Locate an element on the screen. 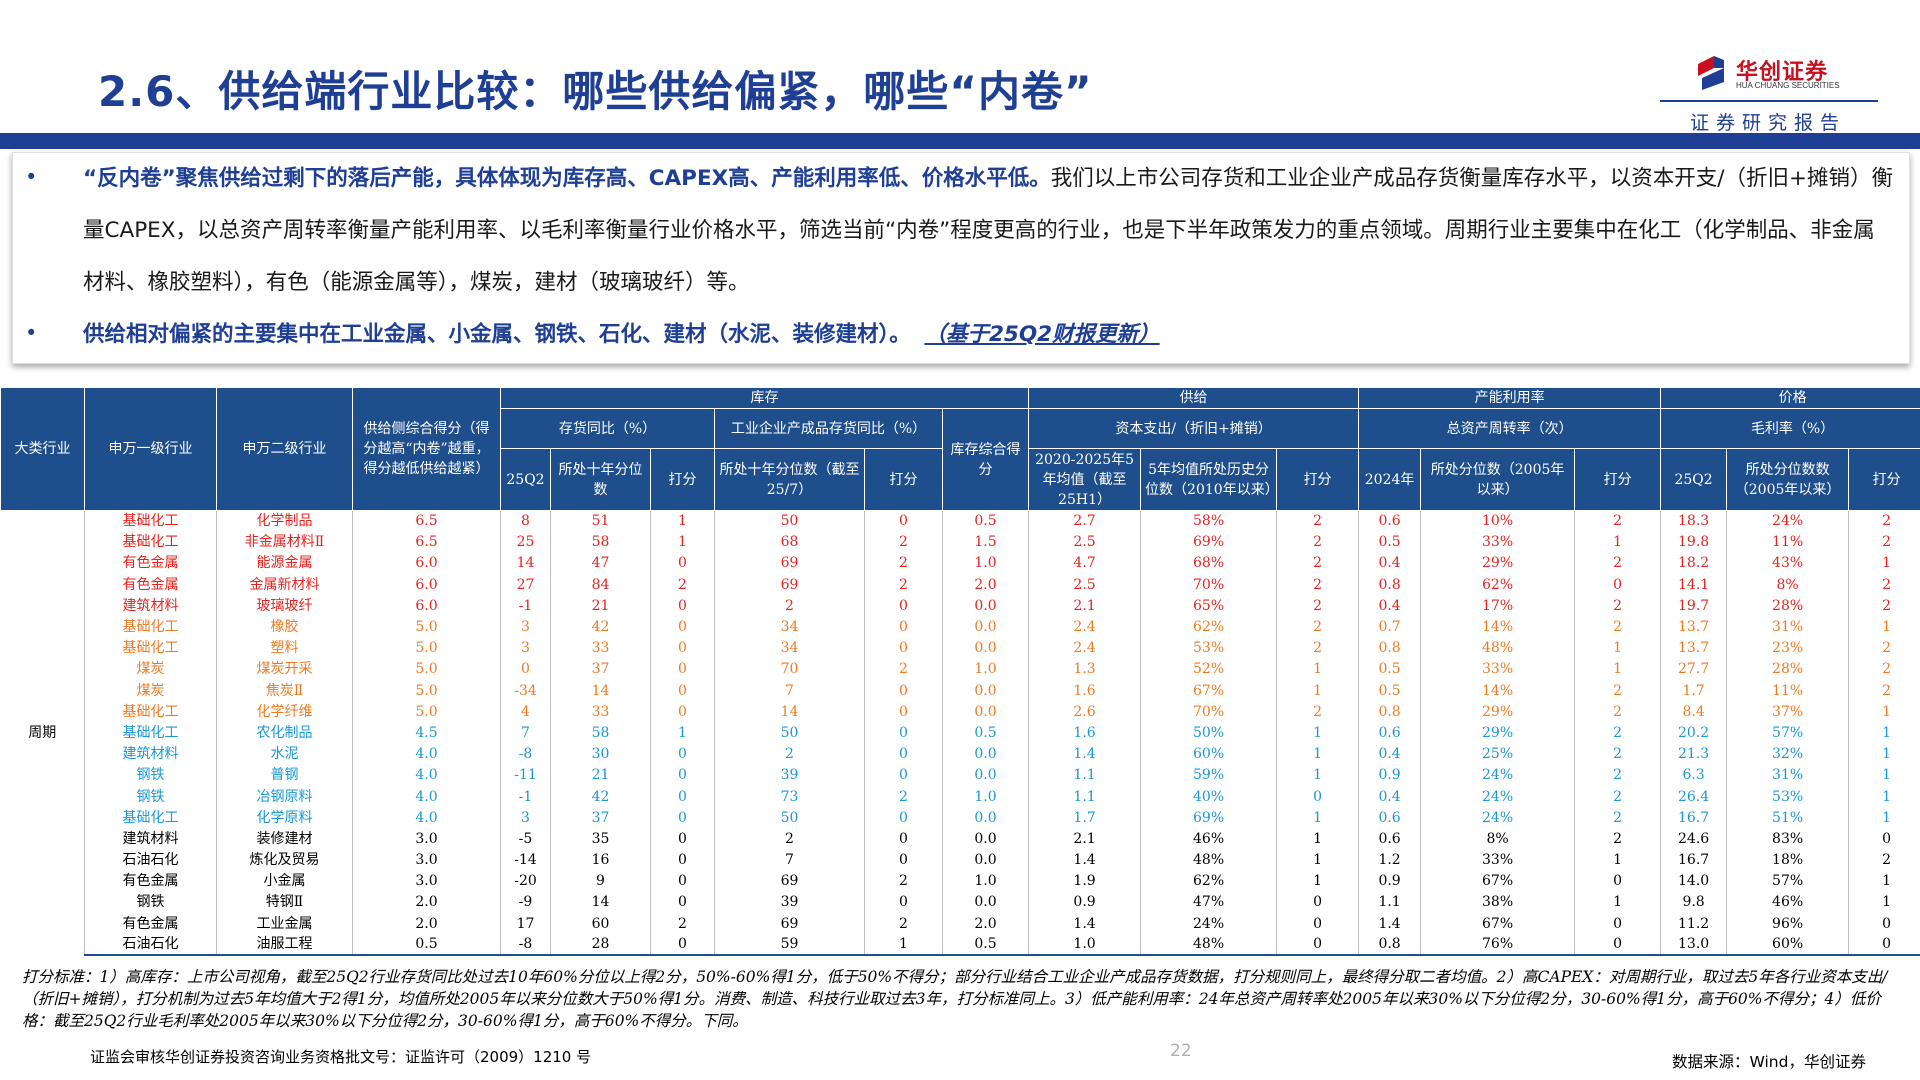 This screenshot has height=1080, width=1920. cell-capex-score: 2 is located at coordinates (1318, 712).